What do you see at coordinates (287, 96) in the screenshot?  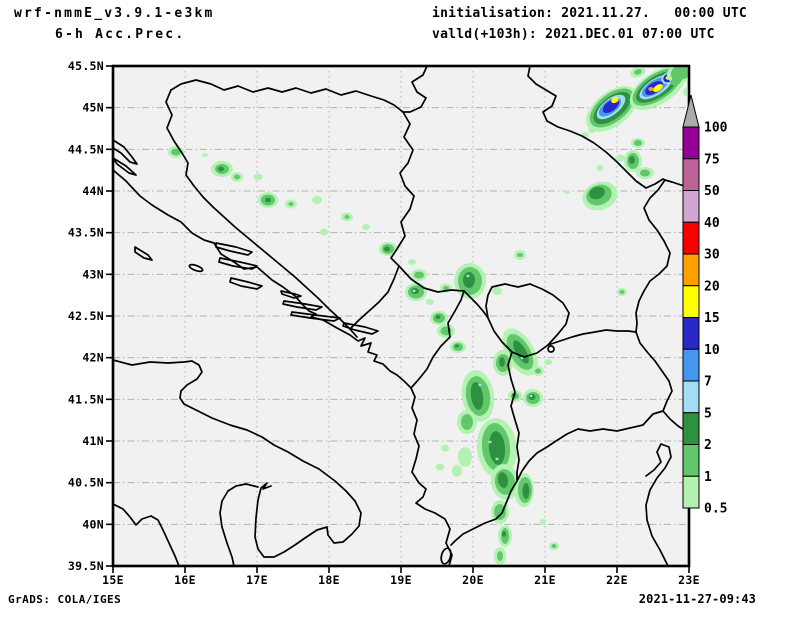 I see `border-sava` at bounding box center [287, 96].